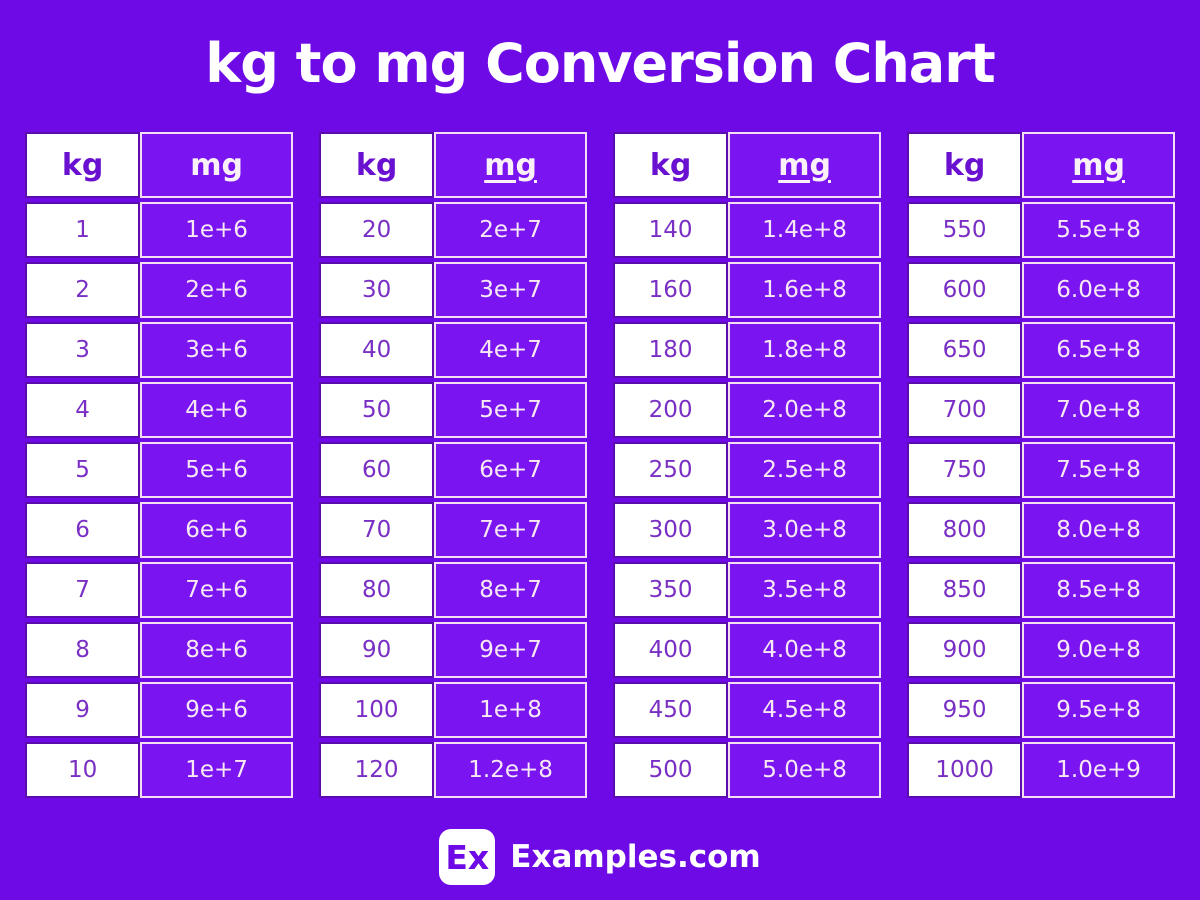 Image resolution: width=1200 pixels, height=900 pixels. What do you see at coordinates (671, 410) in the screenshot?
I see `kg-value-cell: 200` at bounding box center [671, 410].